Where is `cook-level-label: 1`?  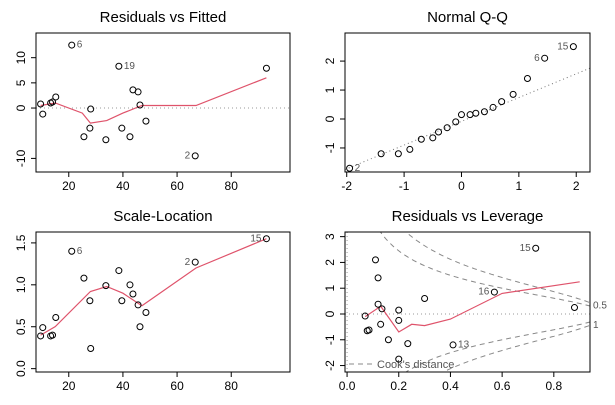
cook-level-label: 1 is located at coordinates (596, 325).